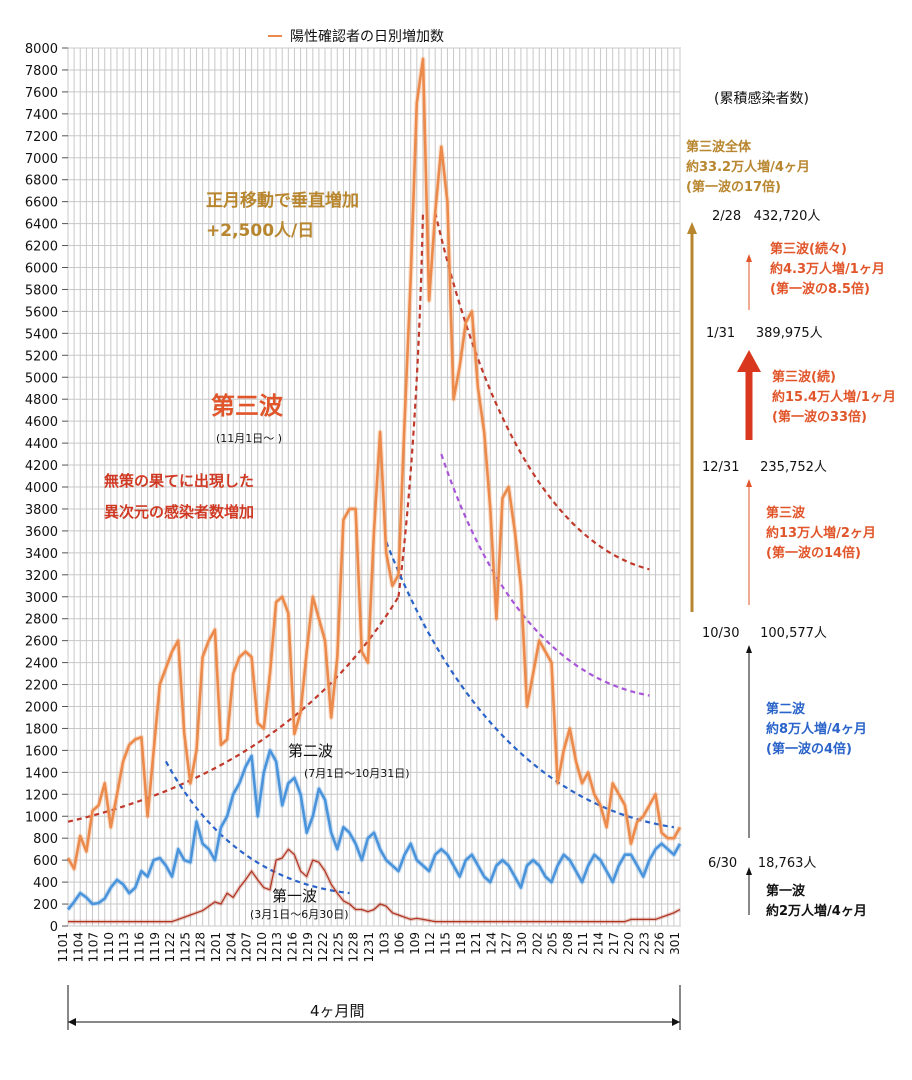 This screenshot has height=1080, width=912. Describe the element at coordinates (179, 481) in the screenshot. I see `musaku-line1: 無策の果てに出現した` at that location.